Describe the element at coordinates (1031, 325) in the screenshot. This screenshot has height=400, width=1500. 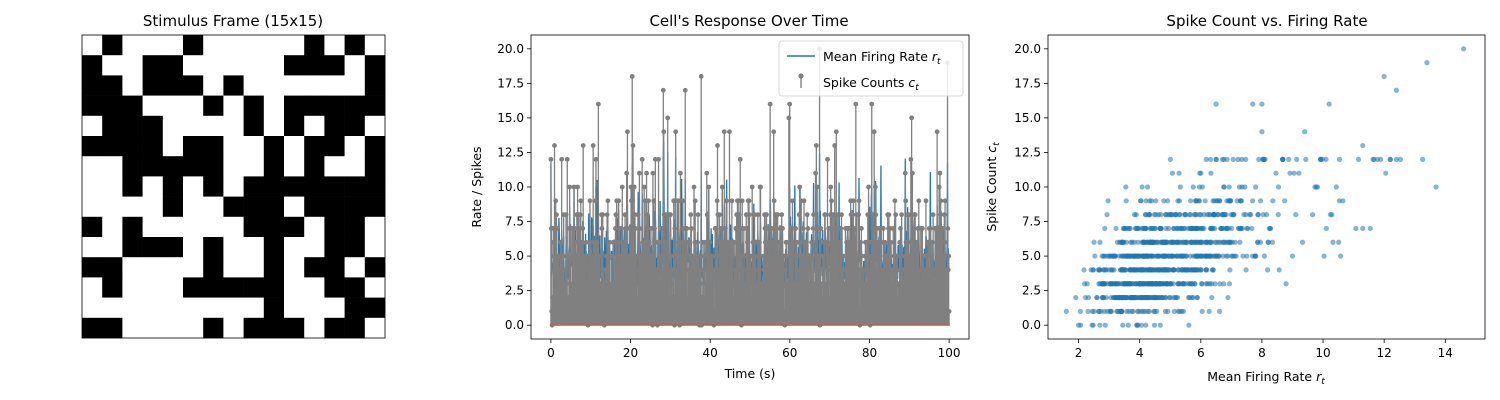
I see `scatter-ytick-label: 0.0` at that location.